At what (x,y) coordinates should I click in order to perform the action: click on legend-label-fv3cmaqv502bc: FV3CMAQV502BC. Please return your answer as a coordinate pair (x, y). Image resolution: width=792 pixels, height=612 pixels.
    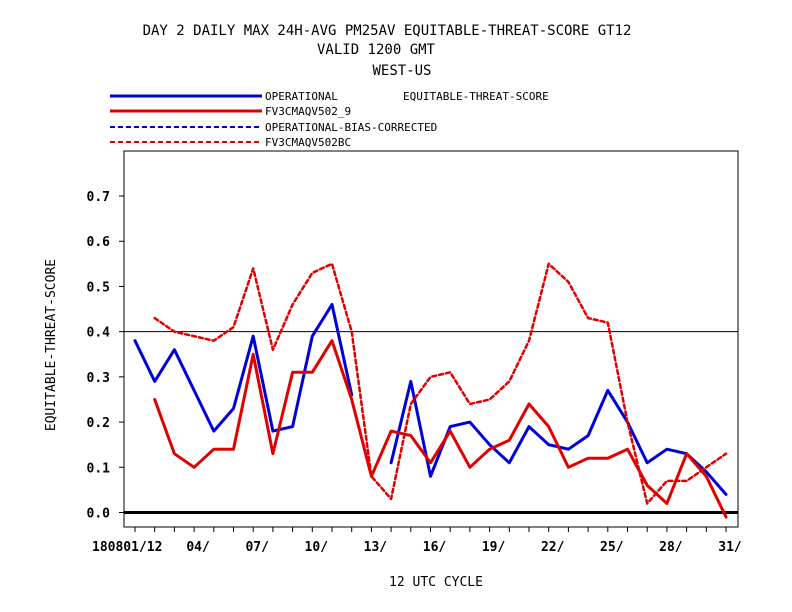
    Looking at the image, I should click on (308, 142).